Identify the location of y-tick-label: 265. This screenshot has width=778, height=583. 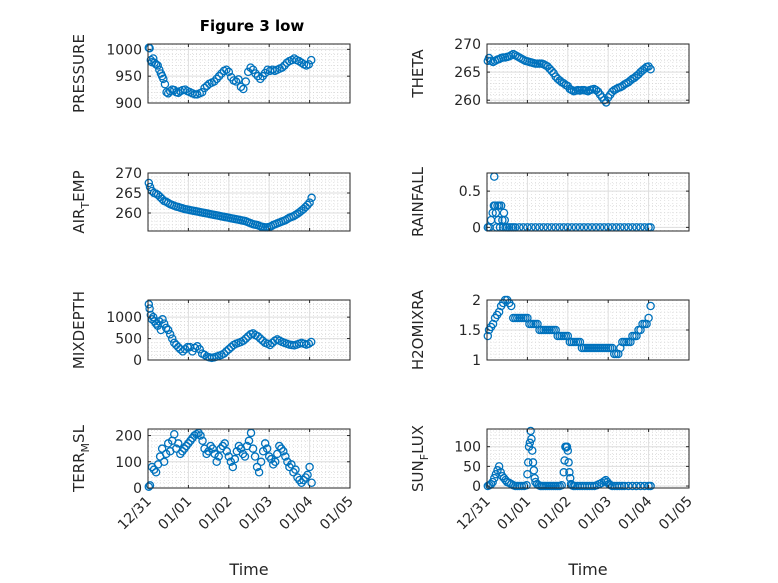
(128, 194).